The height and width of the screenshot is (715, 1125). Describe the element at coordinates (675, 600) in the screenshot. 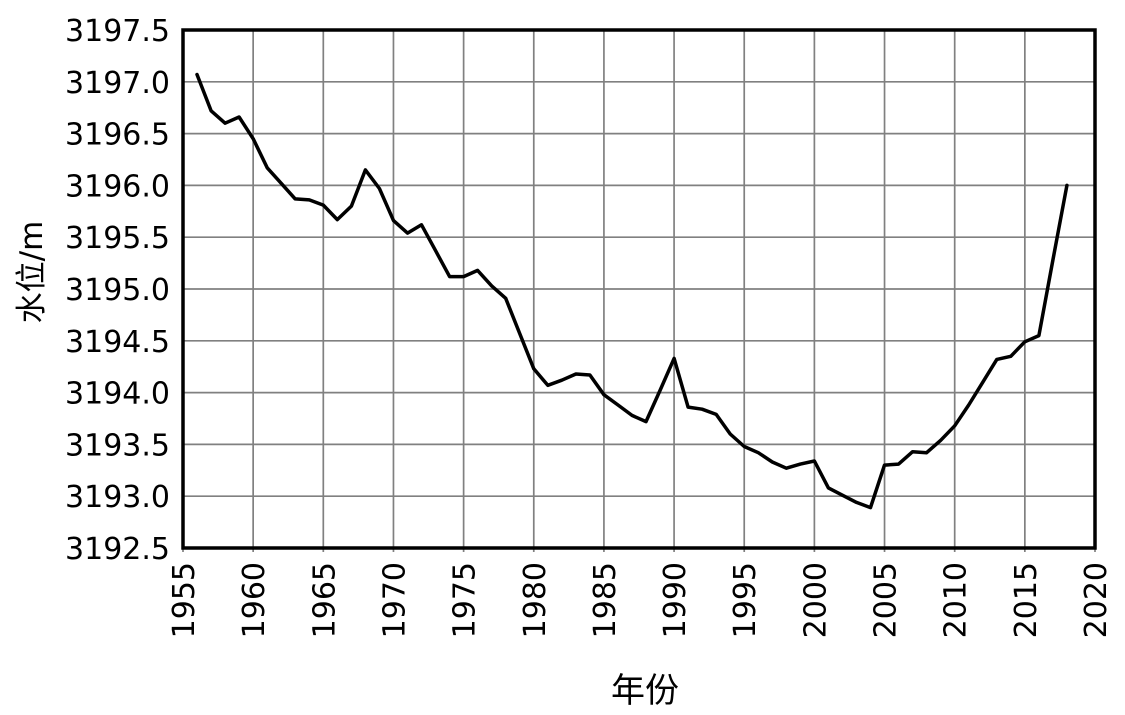

I see `x-tick-label: 1990` at that location.